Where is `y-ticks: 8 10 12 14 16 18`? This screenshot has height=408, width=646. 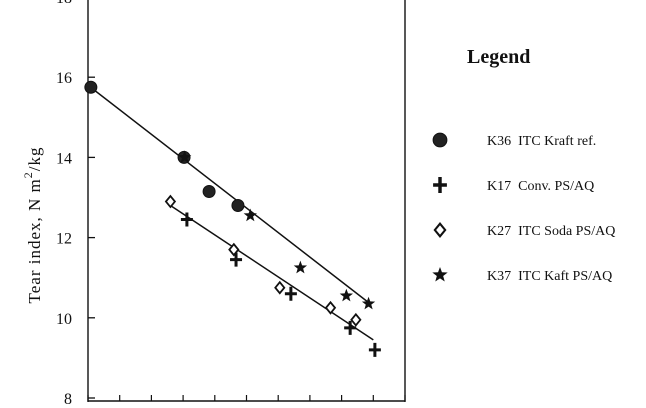
y-ticks: 8 10 12 14 16 18 is located at coordinates (75, 204).